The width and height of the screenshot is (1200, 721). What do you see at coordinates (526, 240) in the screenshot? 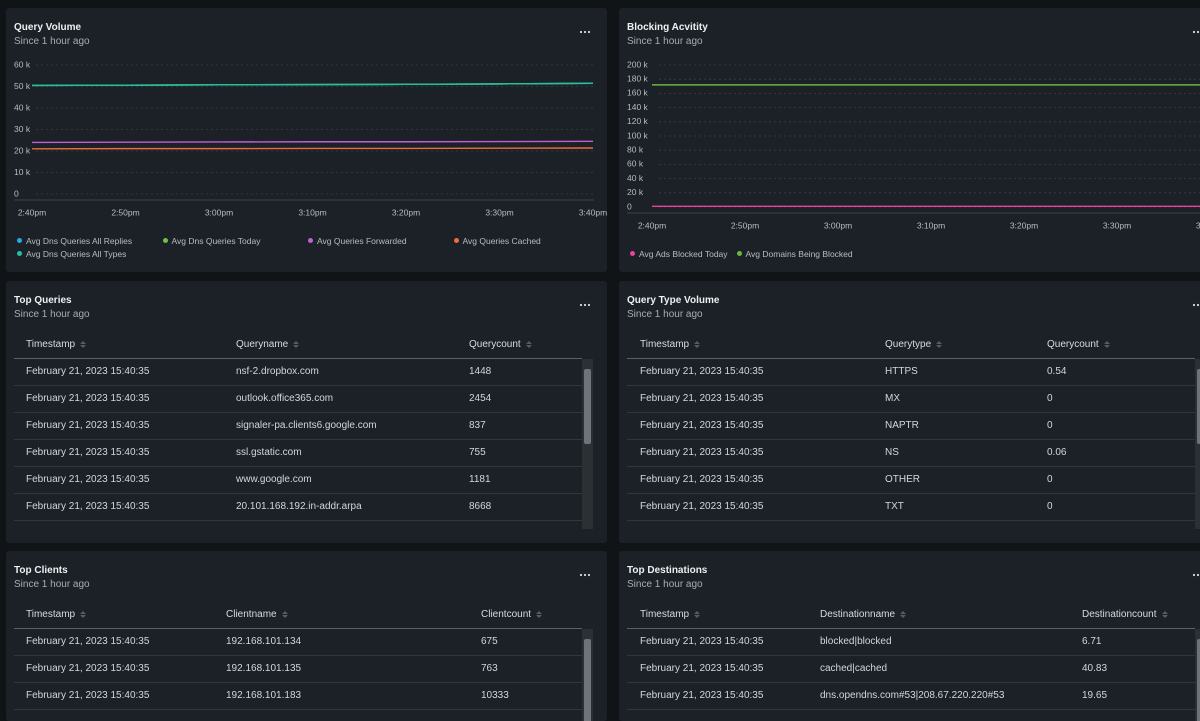
I see `legend-item: Avg Queries Cached` at bounding box center [526, 240].